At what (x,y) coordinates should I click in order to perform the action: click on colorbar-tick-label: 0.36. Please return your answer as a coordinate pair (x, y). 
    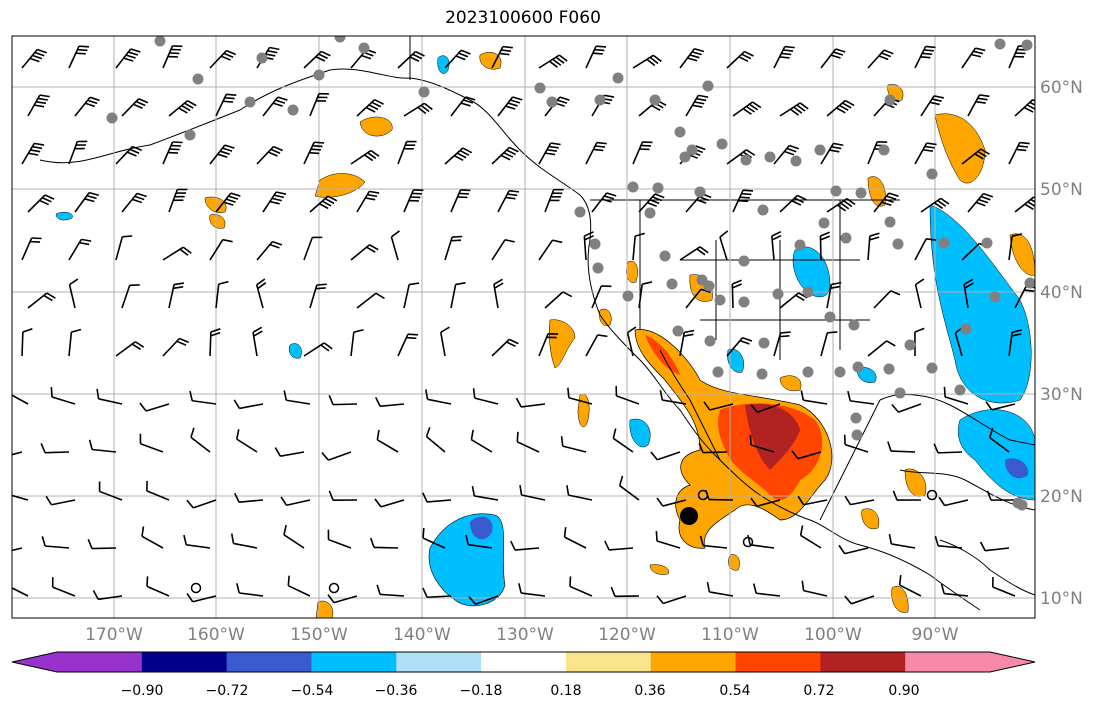
    Looking at the image, I should click on (649, 691).